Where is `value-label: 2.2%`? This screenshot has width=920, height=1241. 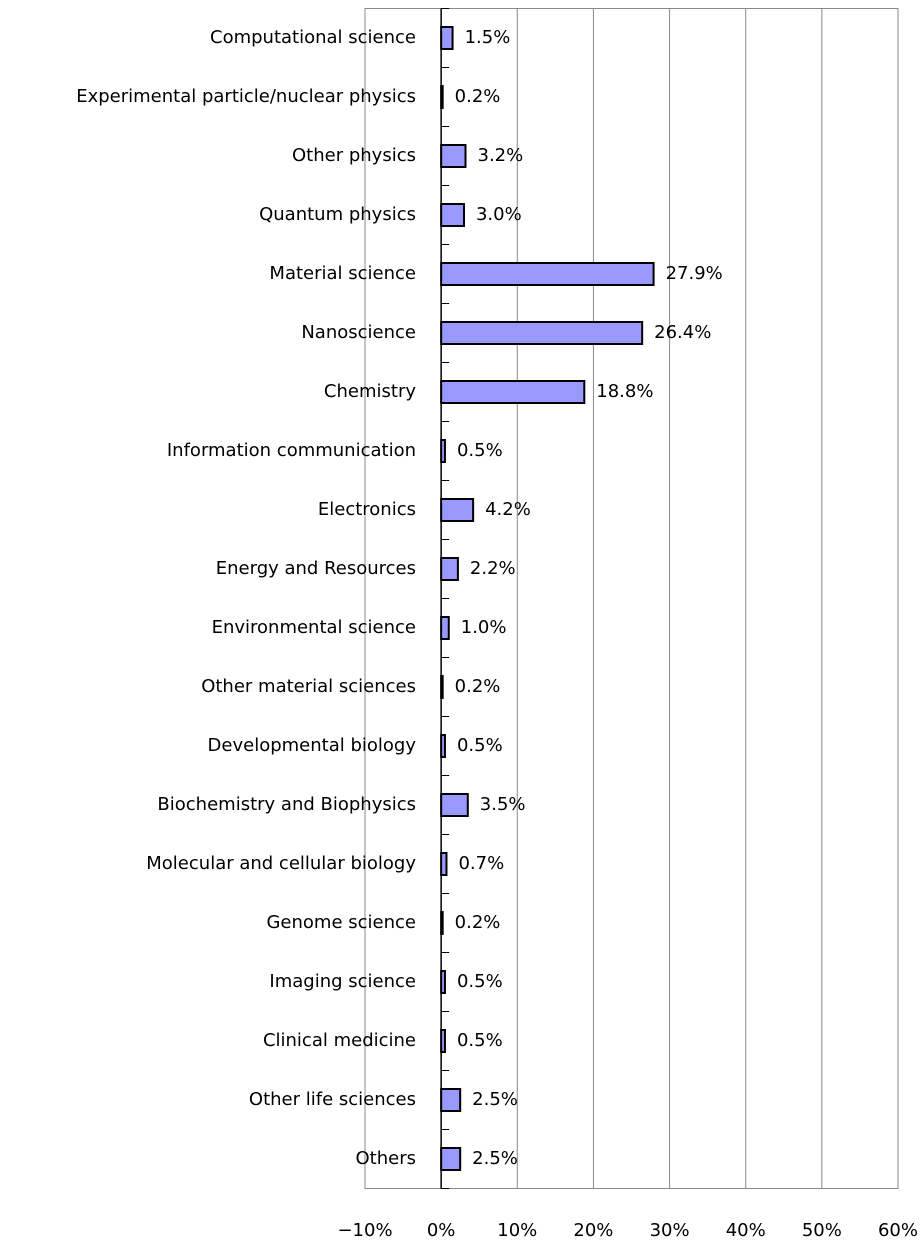 value-label: 2.2% is located at coordinates (493, 568).